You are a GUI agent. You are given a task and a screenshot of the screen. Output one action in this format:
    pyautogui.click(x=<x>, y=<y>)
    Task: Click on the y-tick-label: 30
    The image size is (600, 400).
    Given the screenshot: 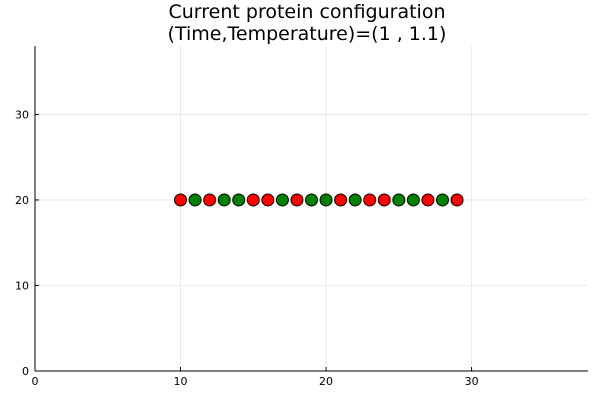 What is the action you would take?
    pyautogui.click(x=22, y=114)
    